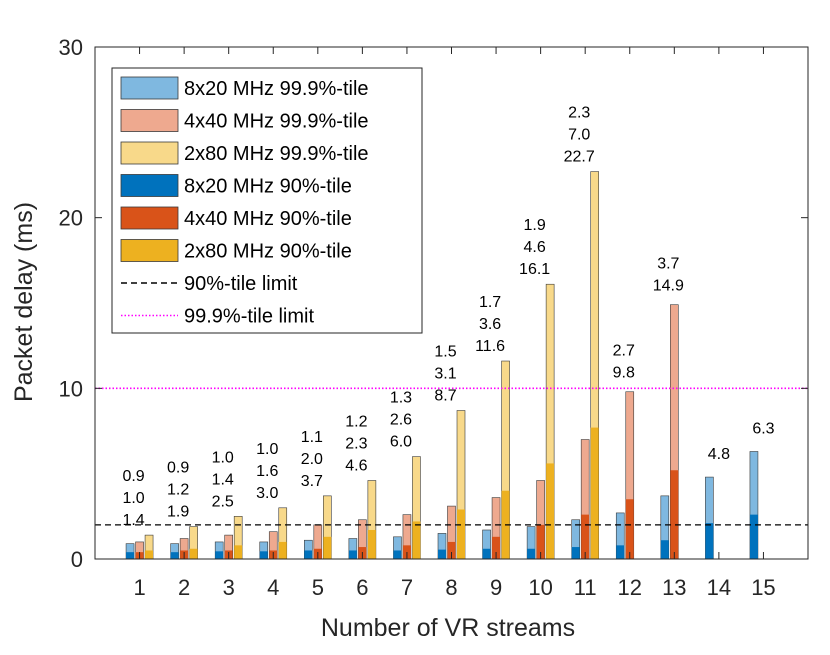  What do you see at coordinates (445, 352) in the screenshot?
I see `data-label: 1.5` at bounding box center [445, 352].